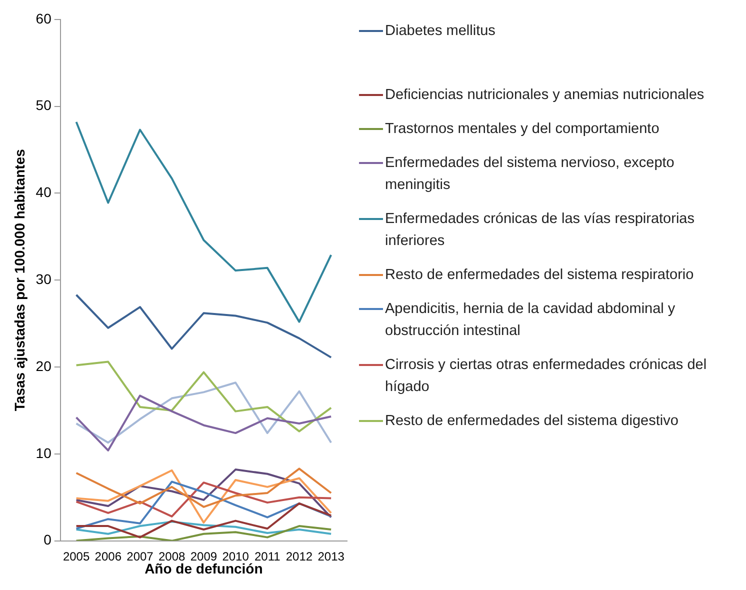 Image resolution: width=746 pixels, height=590 pixels. Describe the element at coordinates (540, 230) in the screenshot. I see `legend-label: Enfermedades crónicas de las vías respiratorias inferiores` at that location.